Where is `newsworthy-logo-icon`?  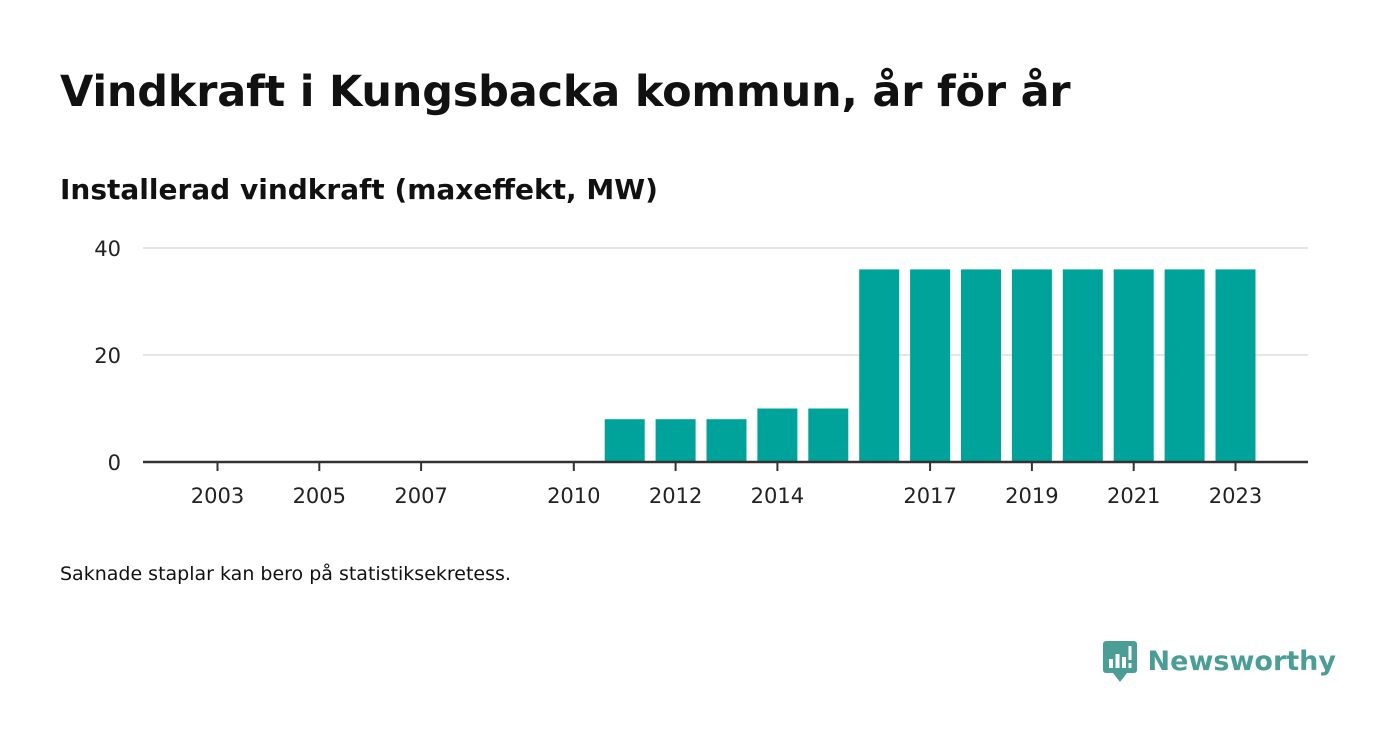 newsworthy-logo-icon is located at coordinates (1119, 661).